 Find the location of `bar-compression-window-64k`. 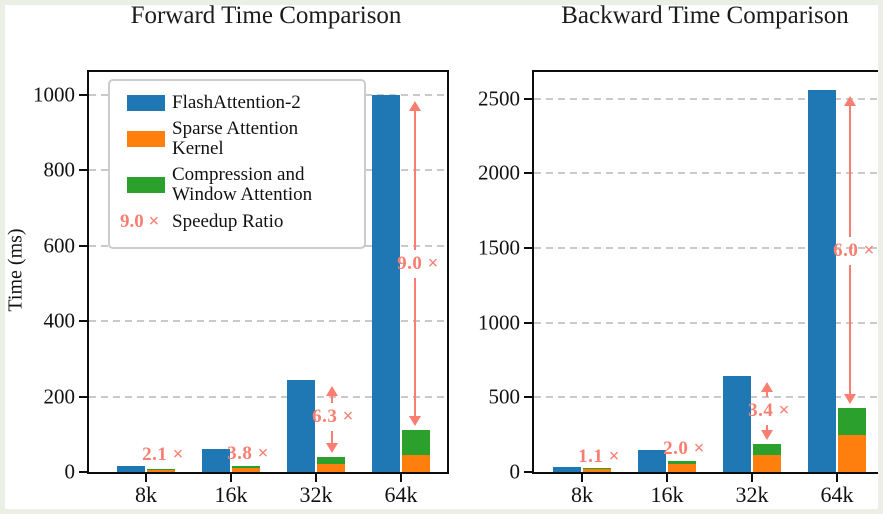

bar-compression-window-64k is located at coordinates (852, 422).